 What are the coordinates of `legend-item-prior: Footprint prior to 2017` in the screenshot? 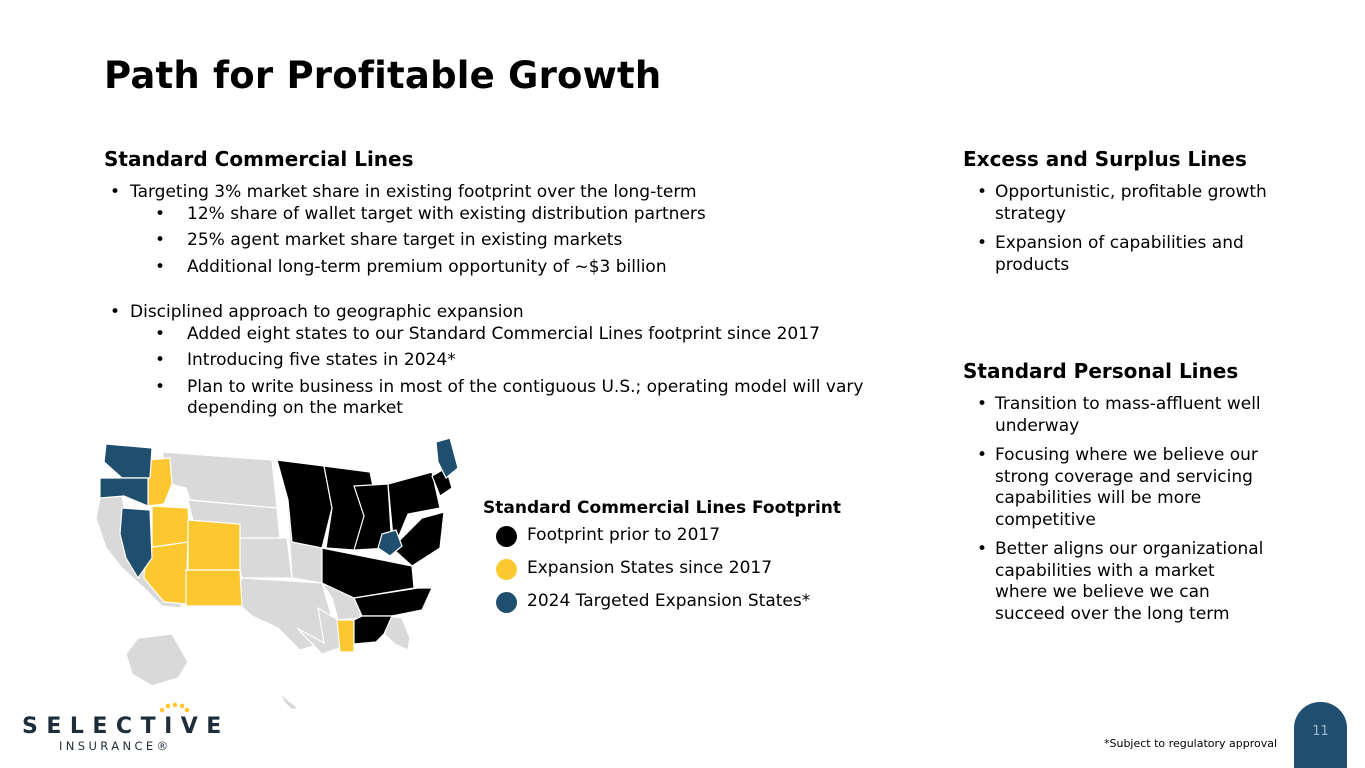 It's located at (662, 542).